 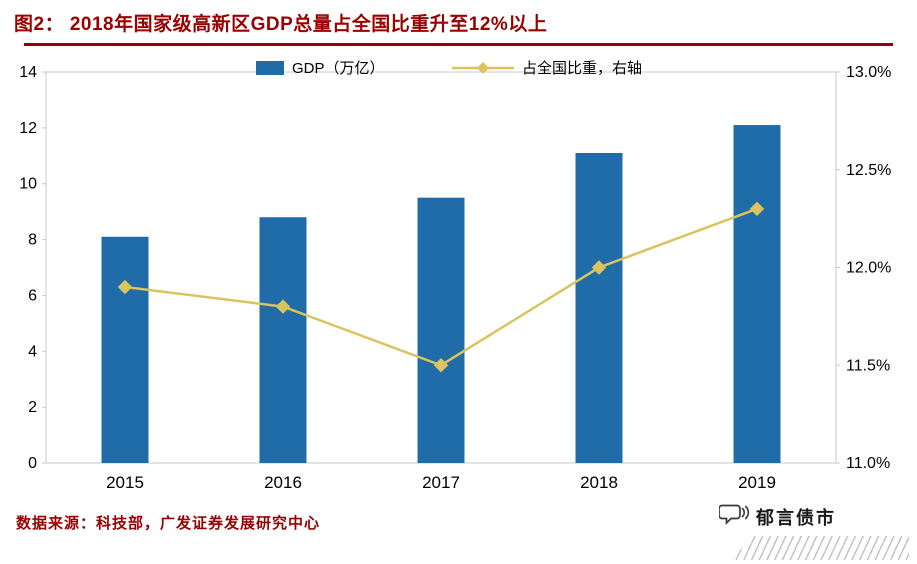 I want to click on svg-text: 10, so click(x=28, y=184).